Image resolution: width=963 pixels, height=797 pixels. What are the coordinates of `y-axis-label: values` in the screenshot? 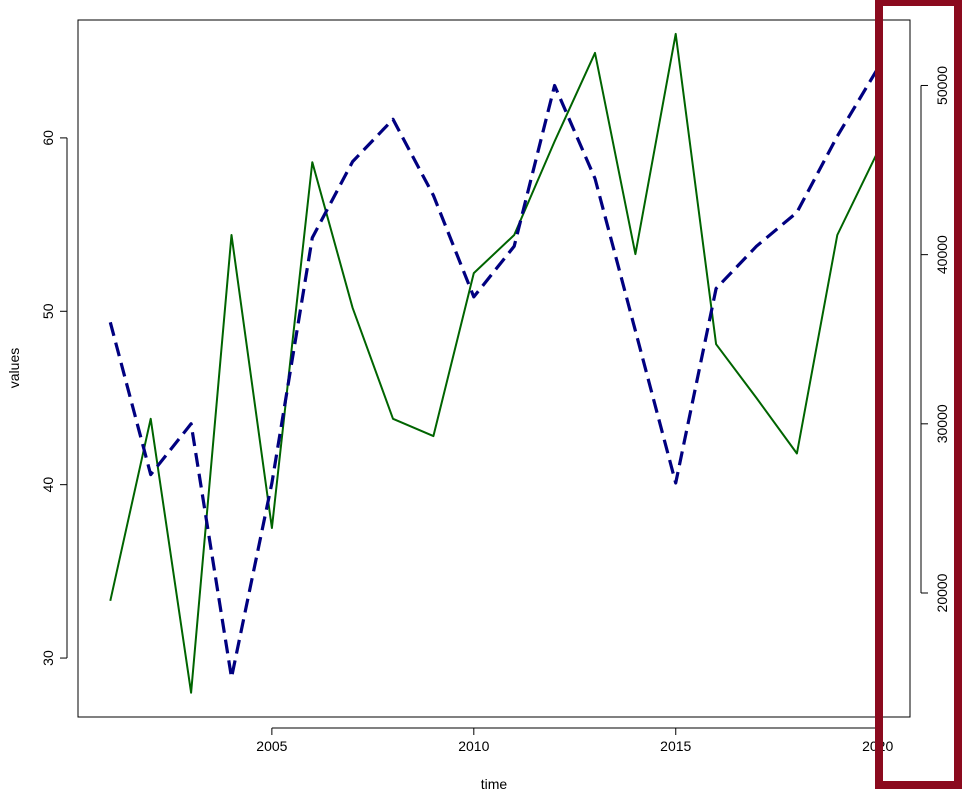 It's located at (14, 368).